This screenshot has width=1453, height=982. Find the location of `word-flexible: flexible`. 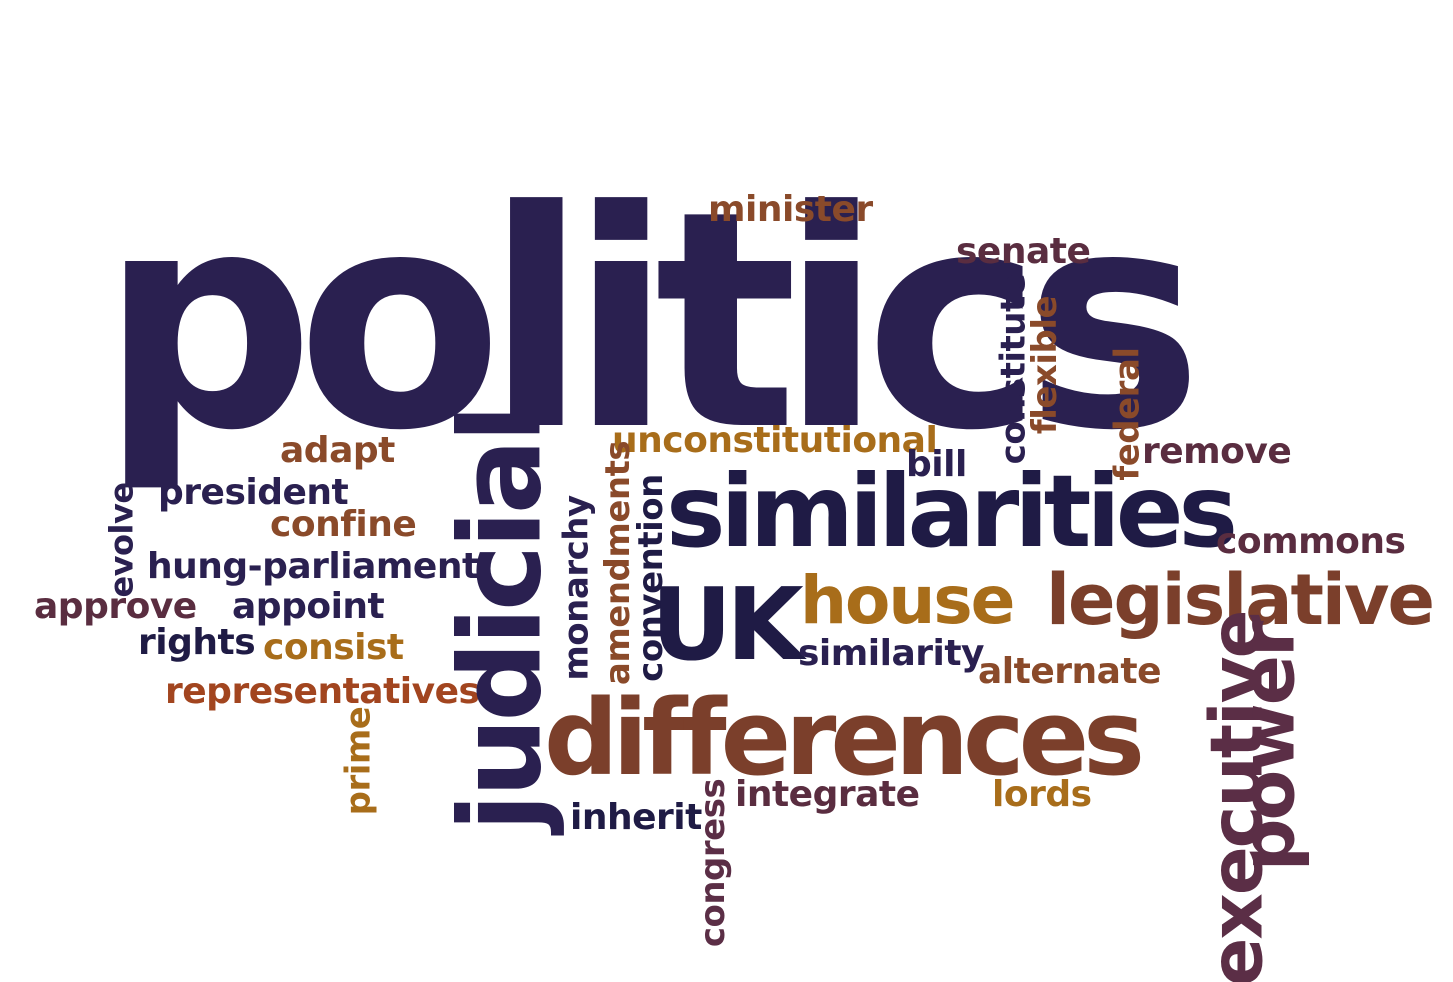

word-flexible: flexible is located at coordinates (1045, 365).